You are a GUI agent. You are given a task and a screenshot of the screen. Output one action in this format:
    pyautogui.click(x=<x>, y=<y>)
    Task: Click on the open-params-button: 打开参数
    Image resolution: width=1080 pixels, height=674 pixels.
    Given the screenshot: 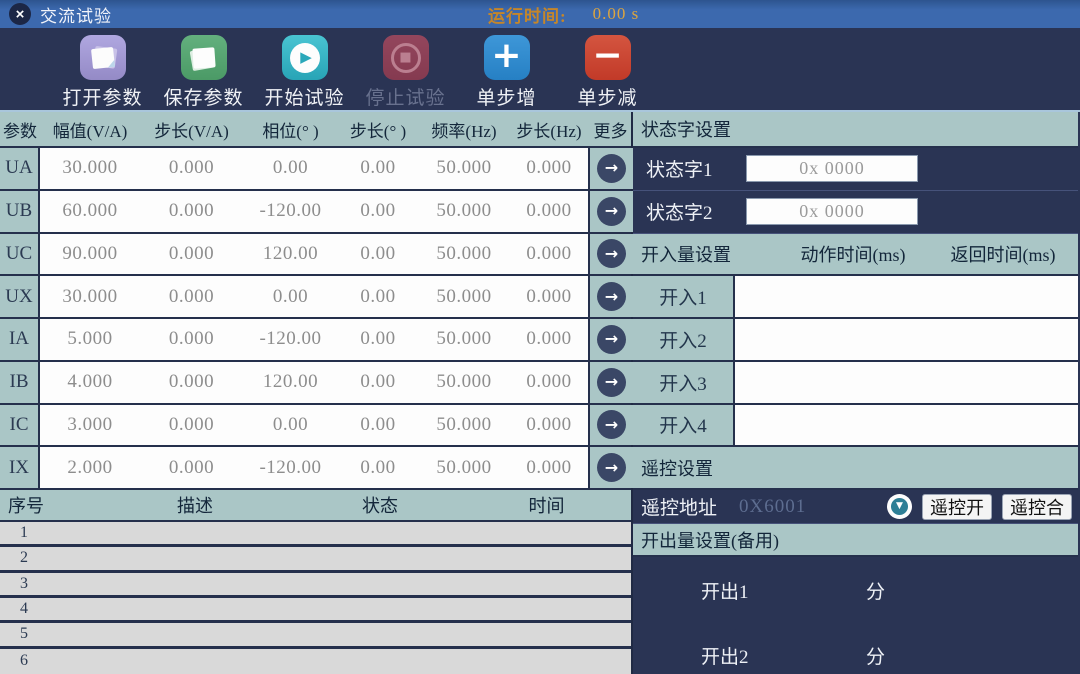 What is the action you would take?
    pyautogui.click(x=102, y=69)
    